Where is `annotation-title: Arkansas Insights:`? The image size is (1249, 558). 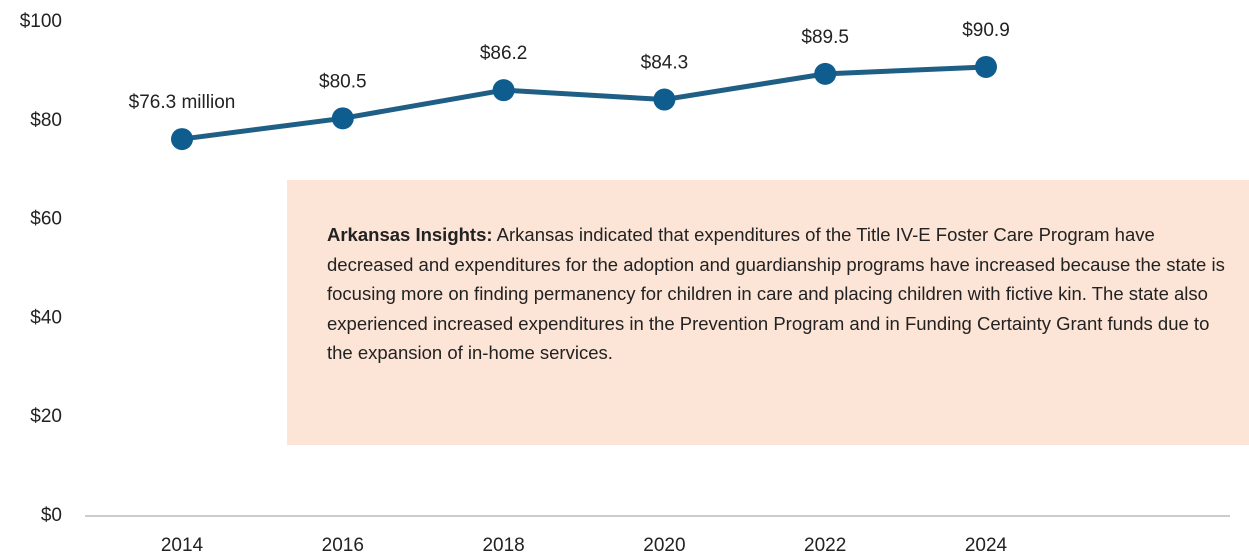
annotation-title: Arkansas Insights: is located at coordinates (410, 234).